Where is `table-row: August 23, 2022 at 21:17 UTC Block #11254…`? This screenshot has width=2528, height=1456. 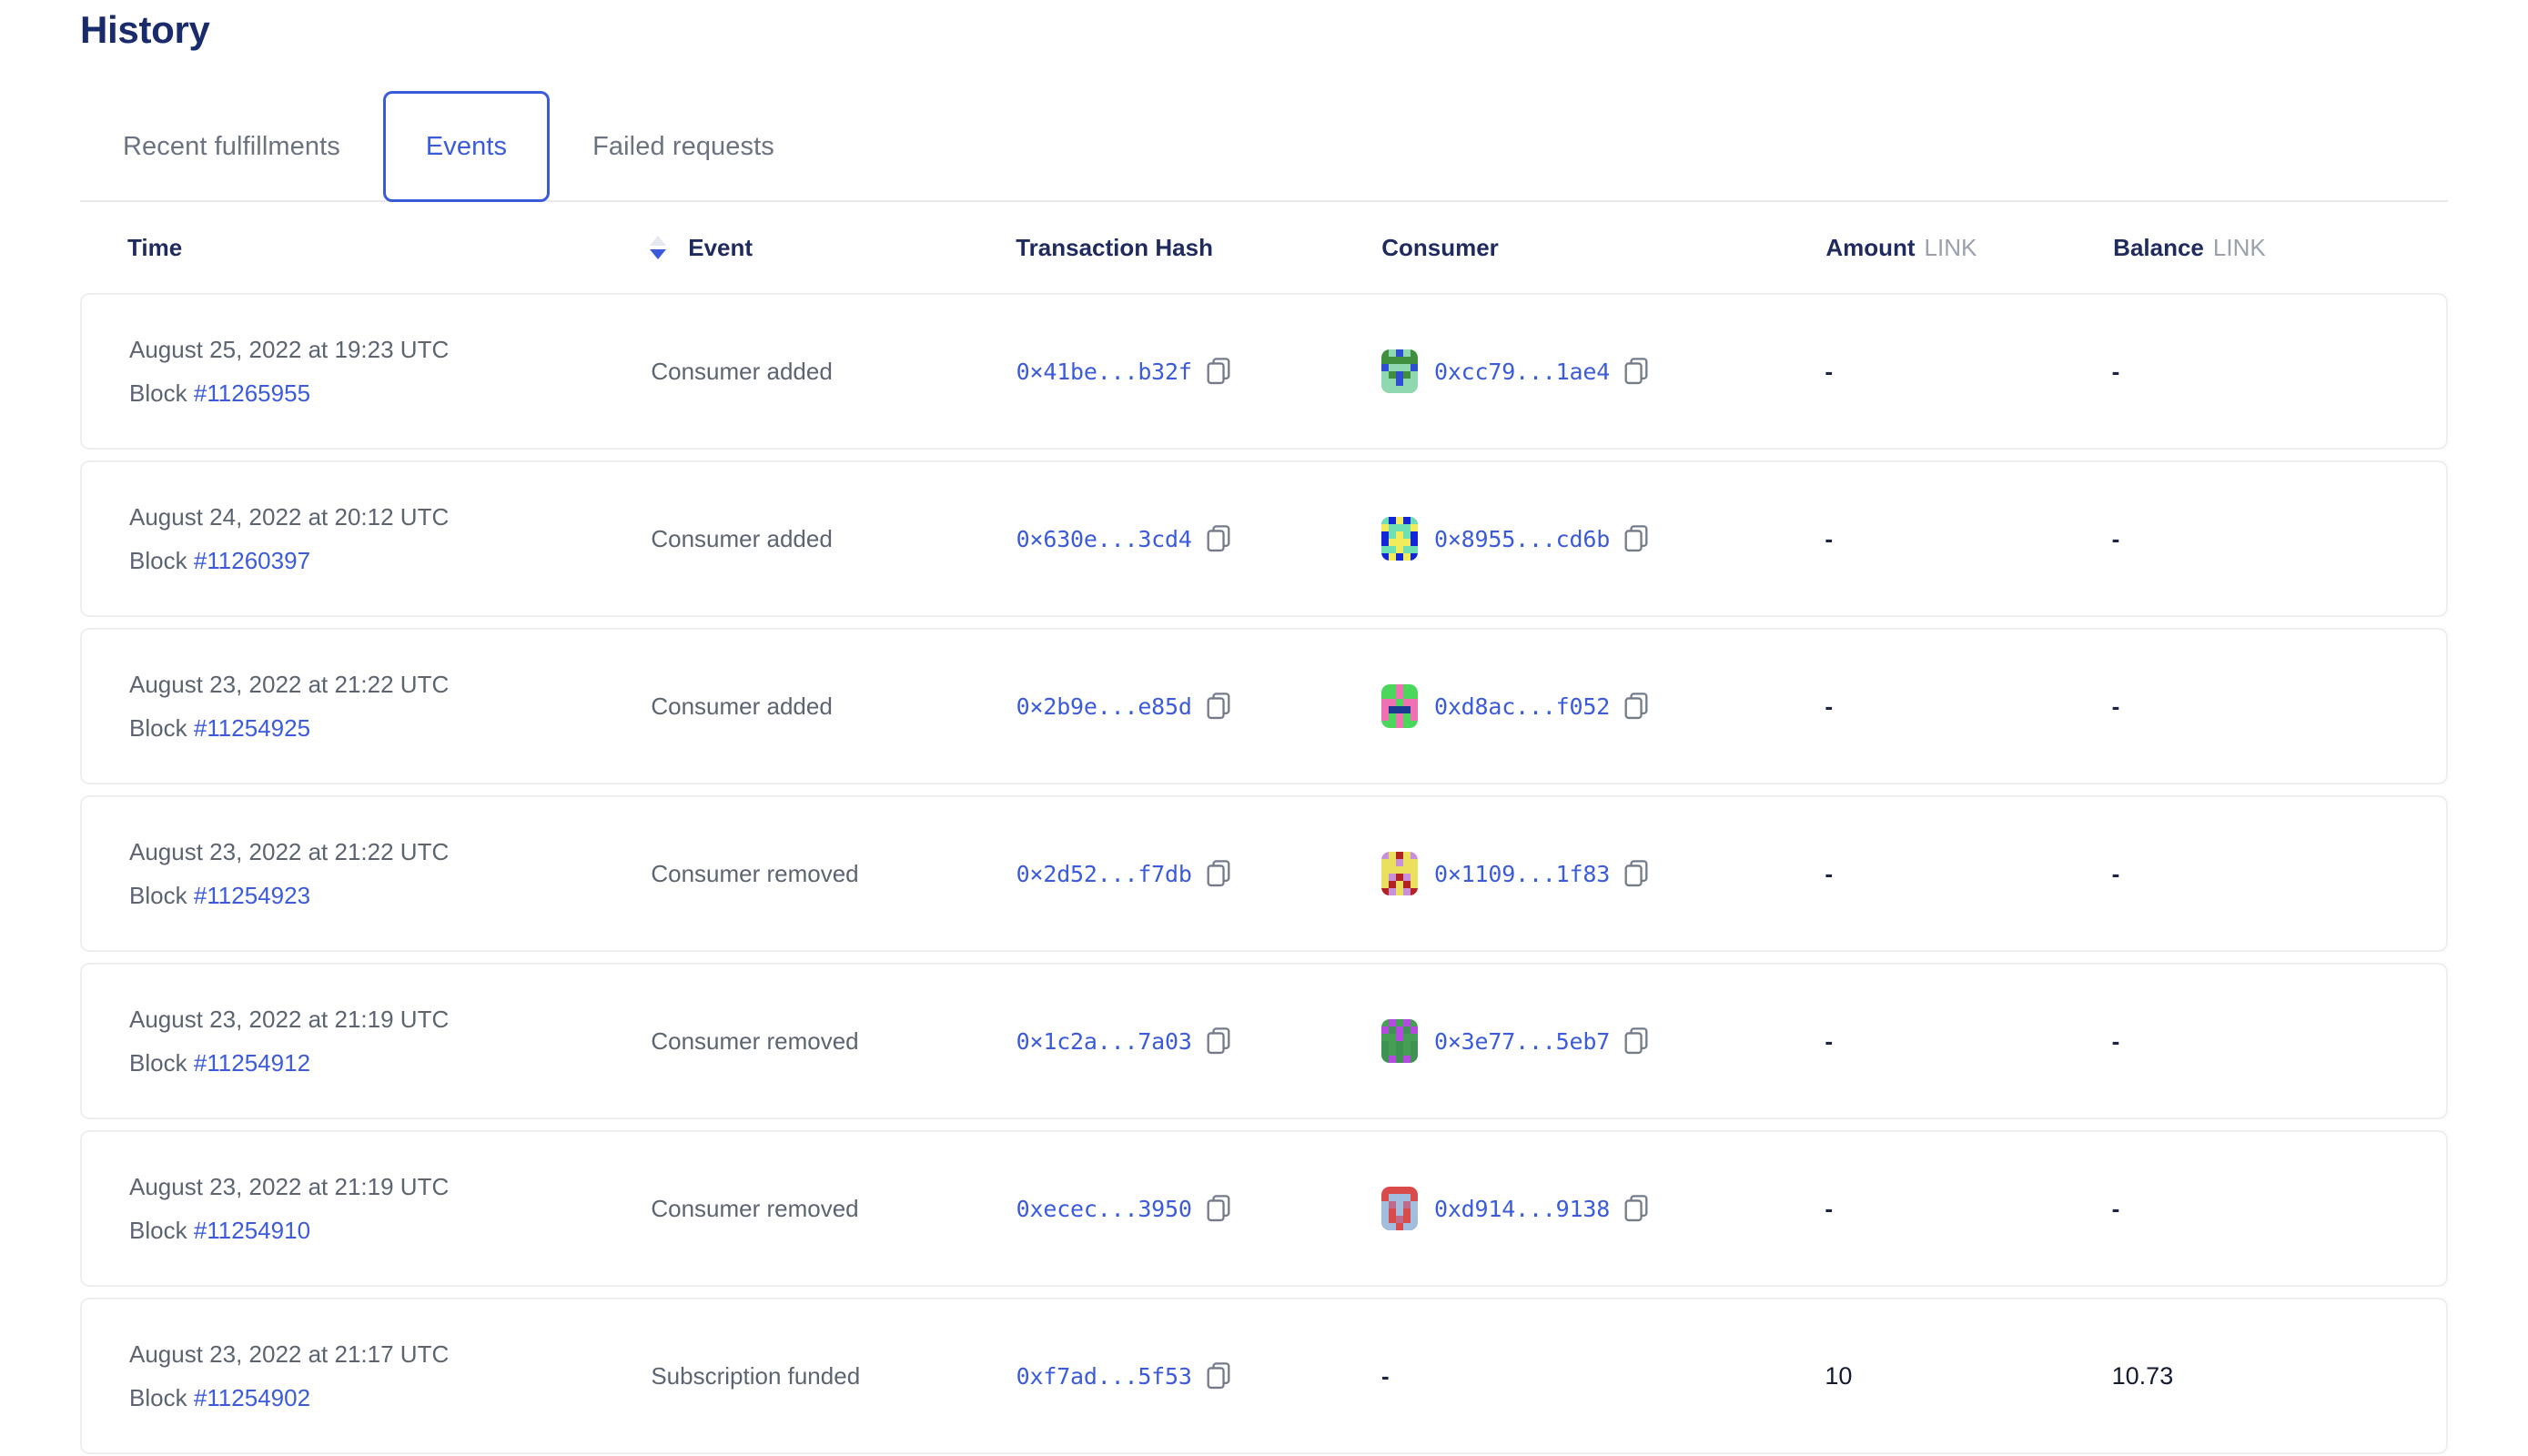
table-row: August 23, 2022 at 21:17 UTC Block #11254… is located at coordinates (1264, 1376).